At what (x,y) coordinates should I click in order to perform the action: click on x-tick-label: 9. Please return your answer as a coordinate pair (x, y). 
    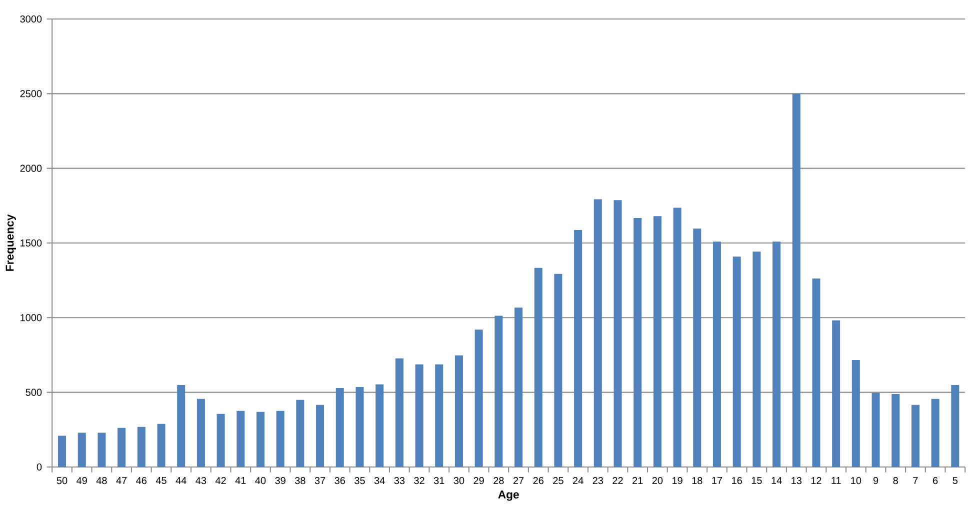
    Looking at the image, I should click on (875, 480).